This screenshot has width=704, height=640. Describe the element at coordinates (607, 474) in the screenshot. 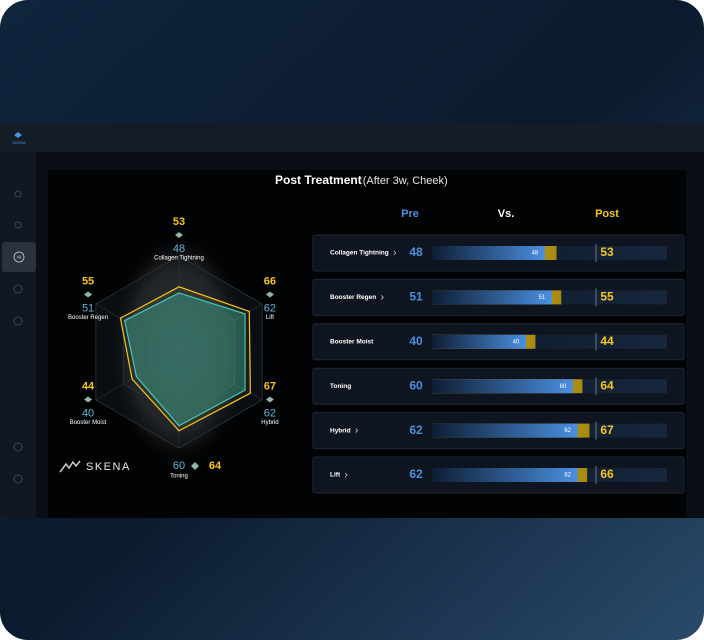

I see `row-post-value: 66` at that location.